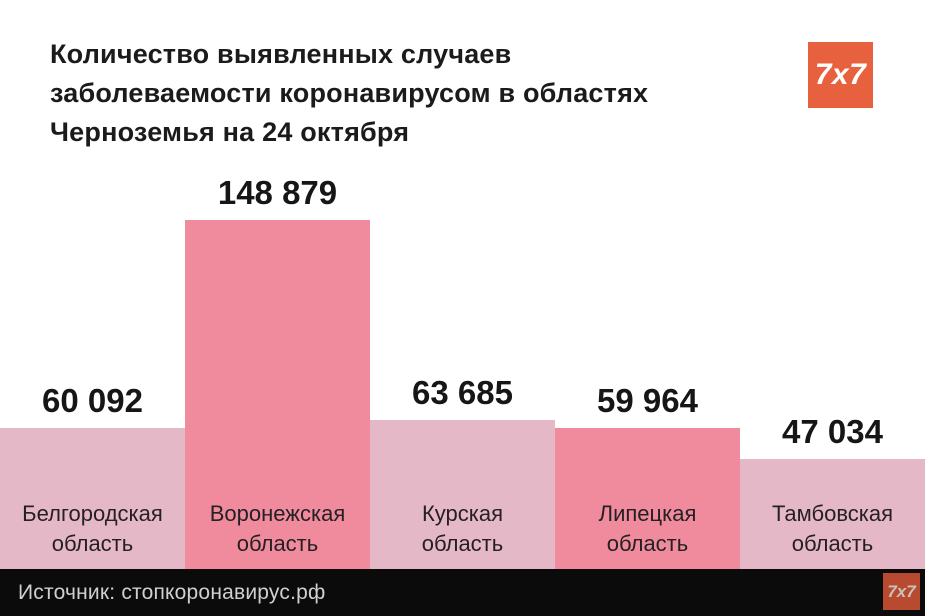  What do you see at coordinates (462, 592) in the screenshot?
I see `footer-bar: Источник: стопкоронавирус.рф 7x7` at bounding box center [462, 592].